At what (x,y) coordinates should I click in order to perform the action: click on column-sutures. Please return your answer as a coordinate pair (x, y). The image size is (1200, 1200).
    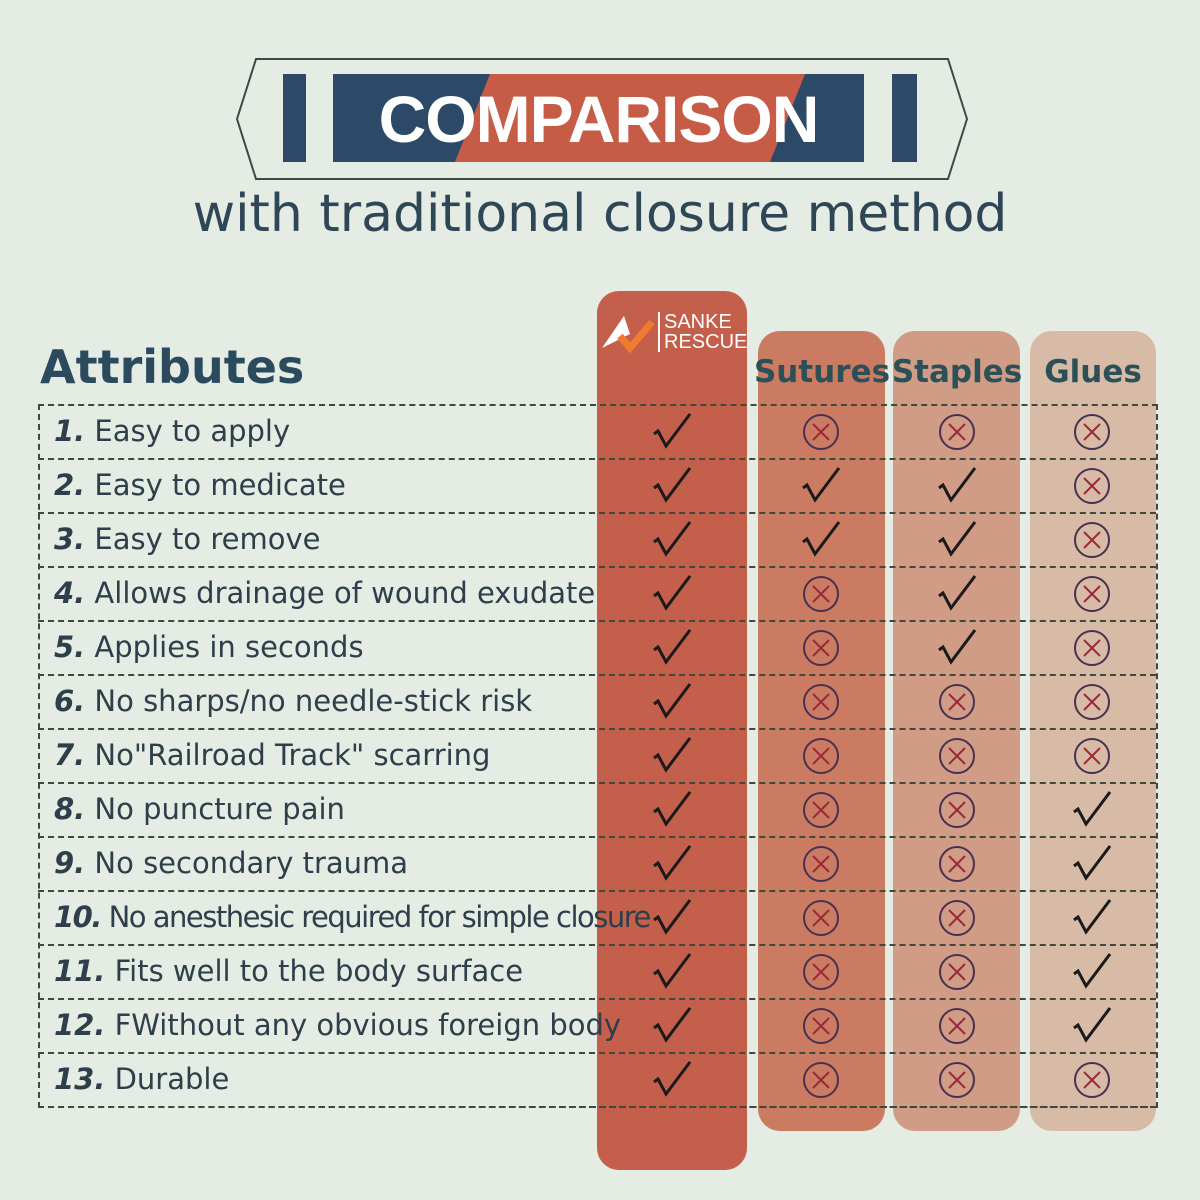
    Looking at the image, I should click on (821, 731).